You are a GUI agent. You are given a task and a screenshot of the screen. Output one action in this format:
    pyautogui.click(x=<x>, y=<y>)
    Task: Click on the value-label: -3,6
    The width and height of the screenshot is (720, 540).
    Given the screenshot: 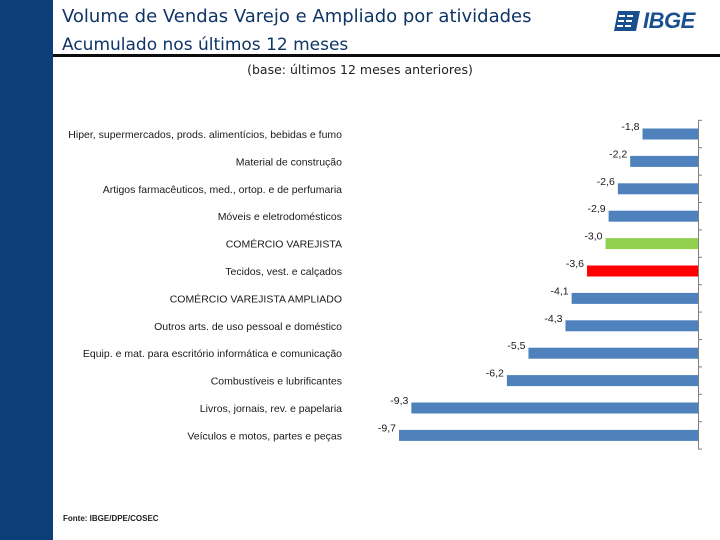 What is the action you would take?
    pyautogui.click(x=575, y=264)
    